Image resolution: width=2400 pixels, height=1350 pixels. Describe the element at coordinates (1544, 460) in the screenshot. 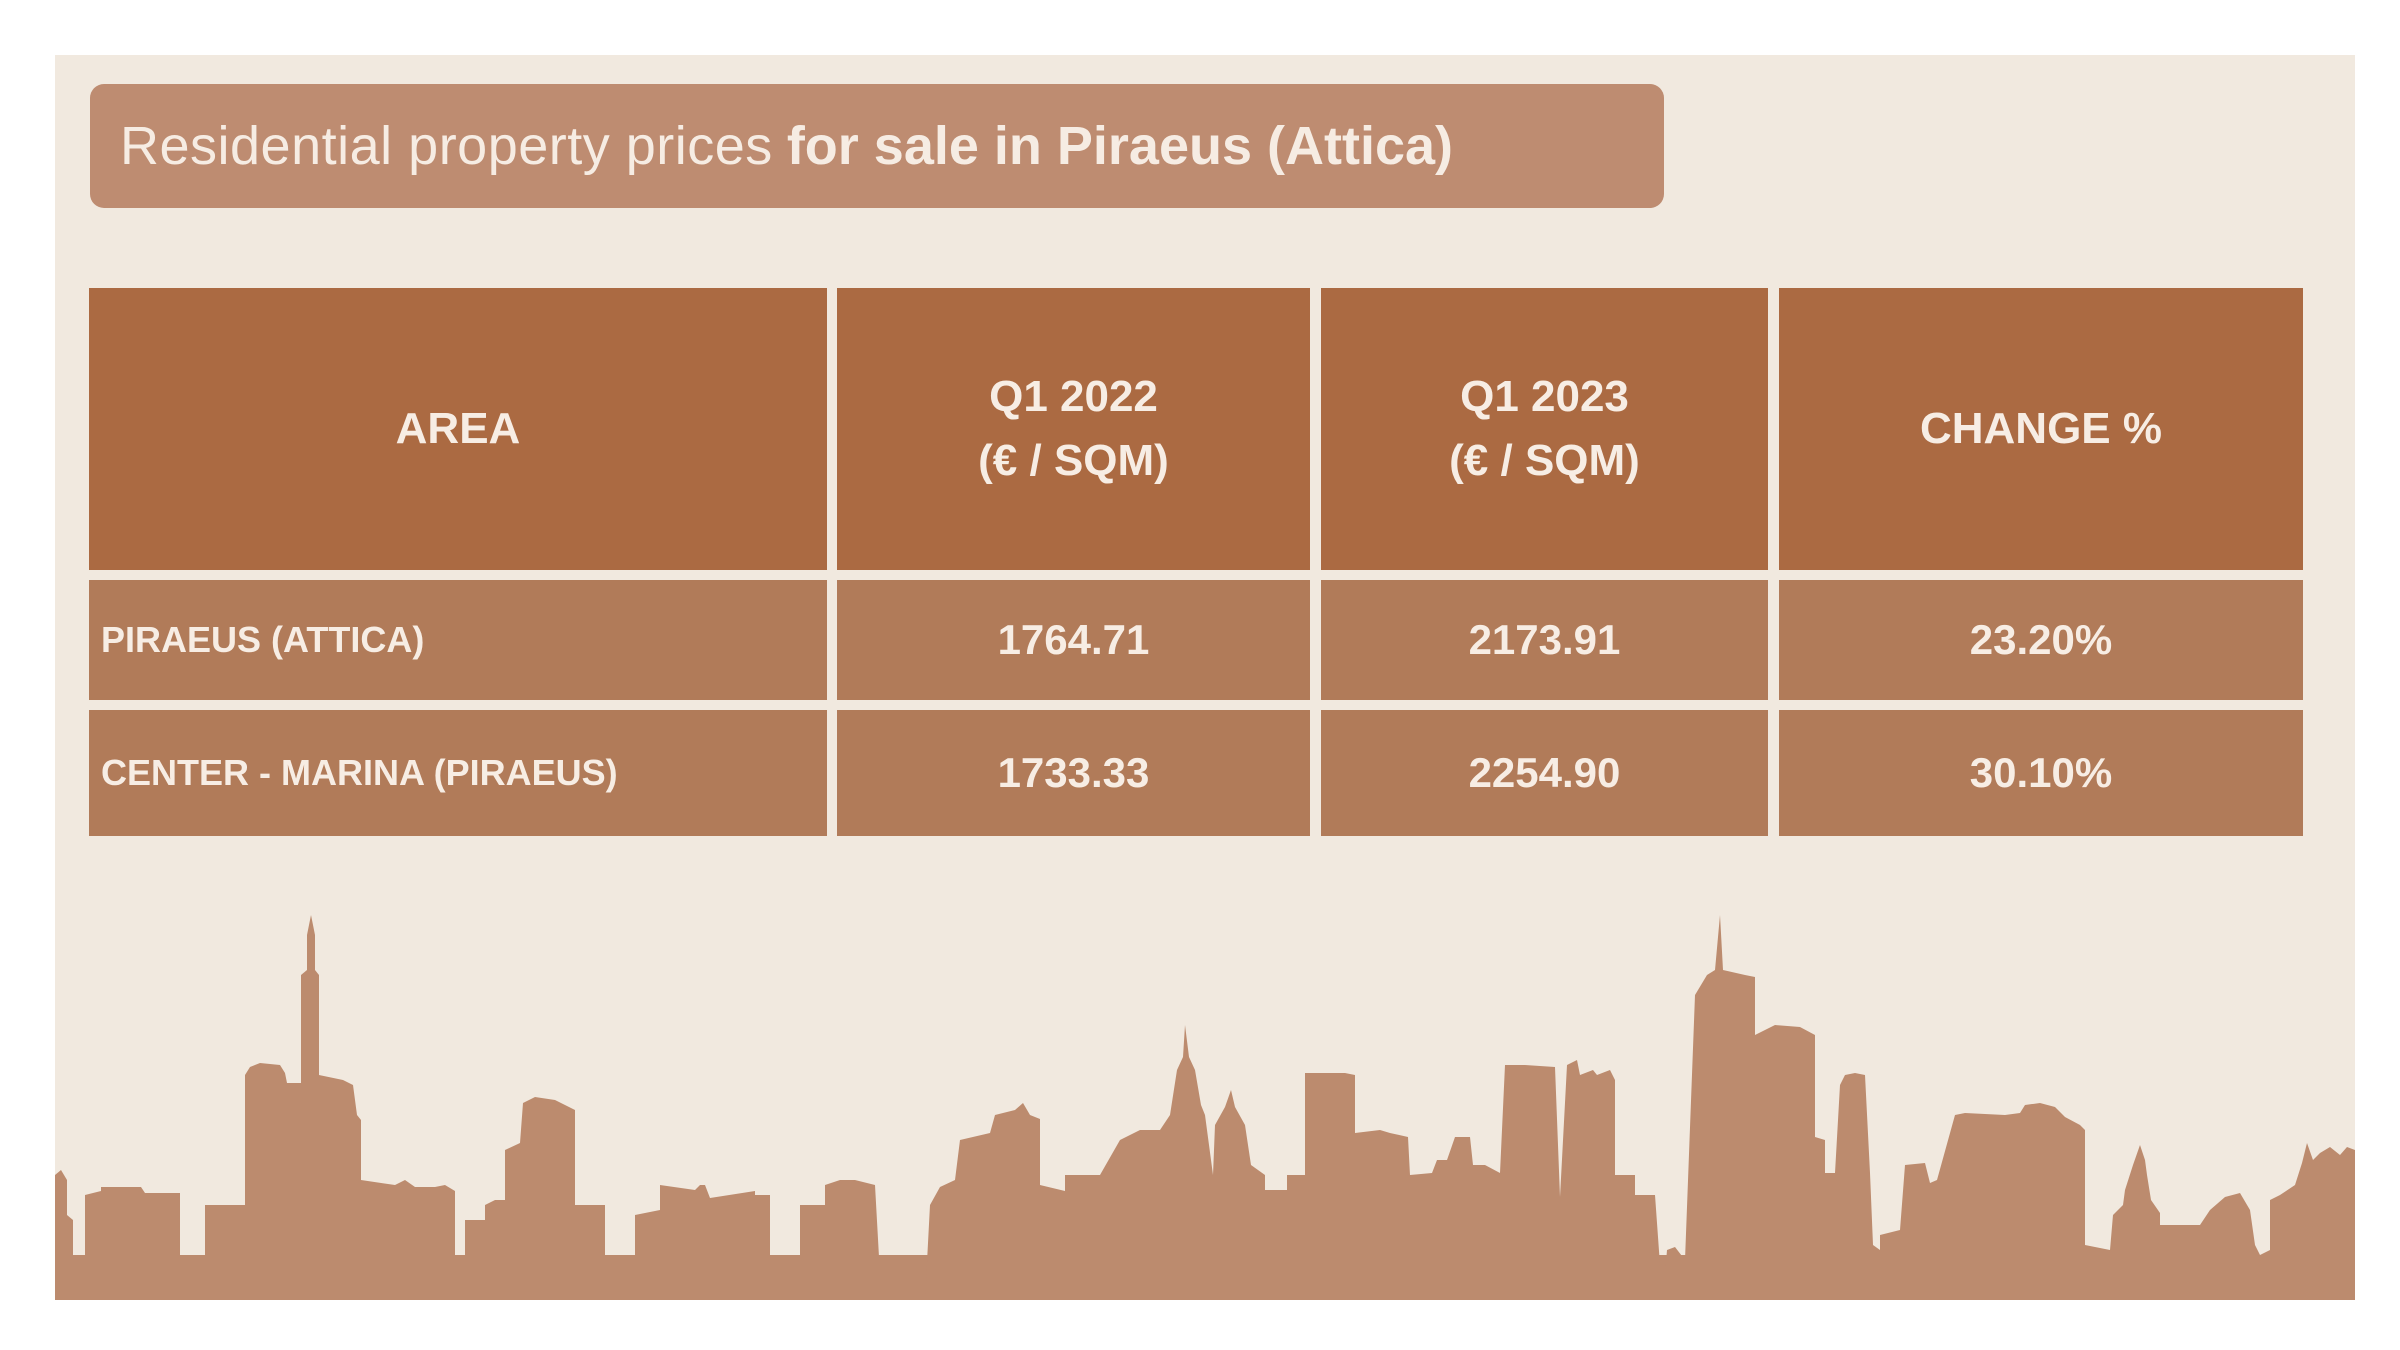

I see `header-q1-2023-unit: (€ / SQM)` at that location.